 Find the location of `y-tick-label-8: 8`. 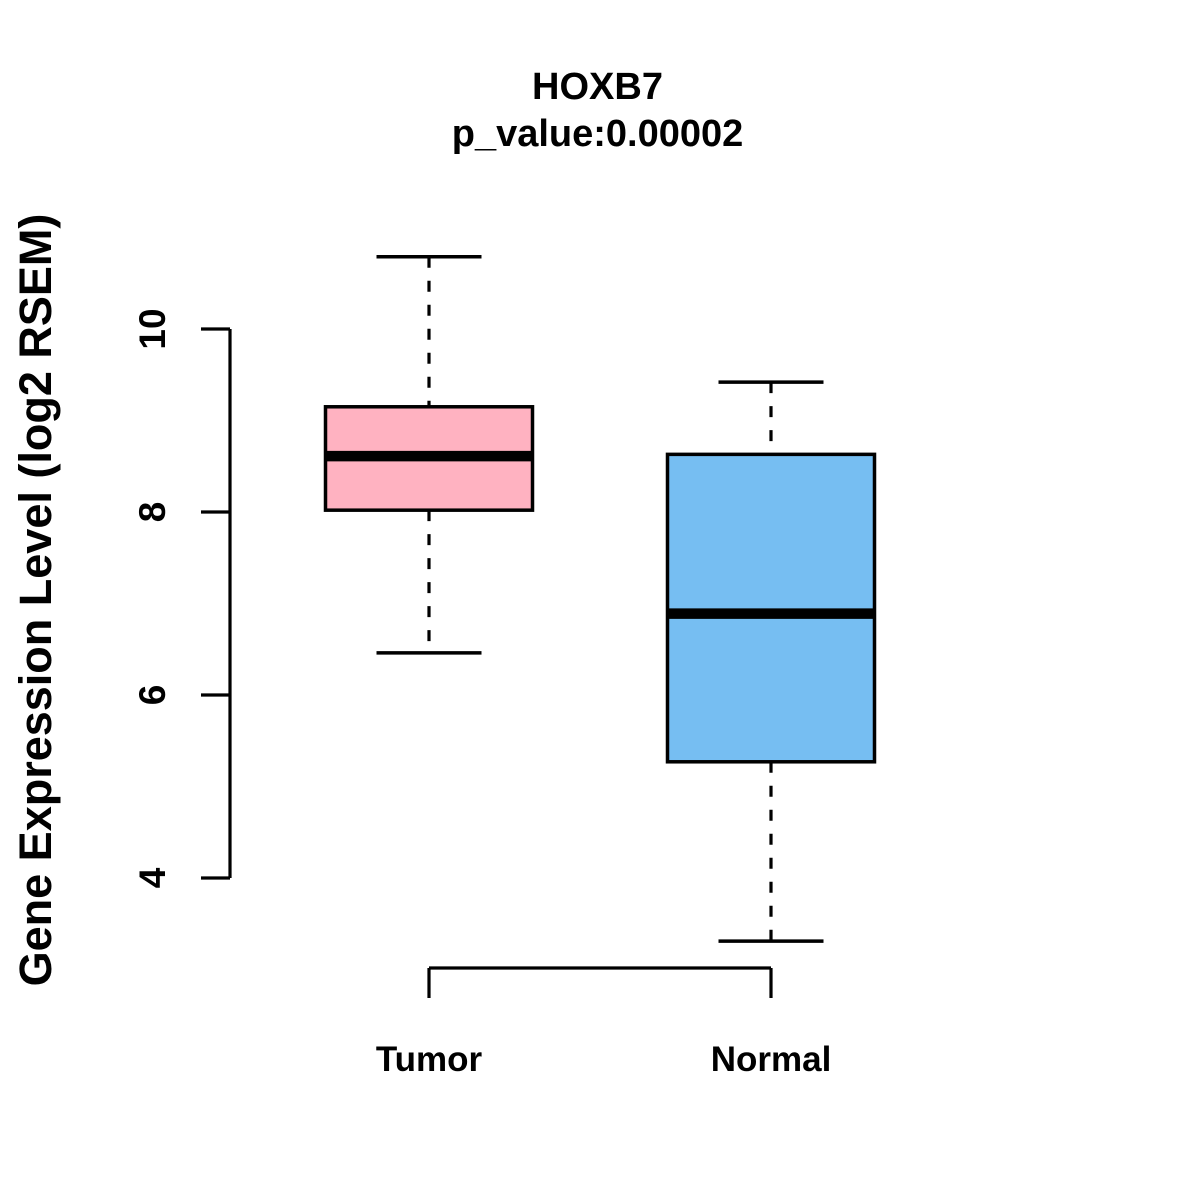

y-tick-label-8: 8 is located at coordinates (152, 512).